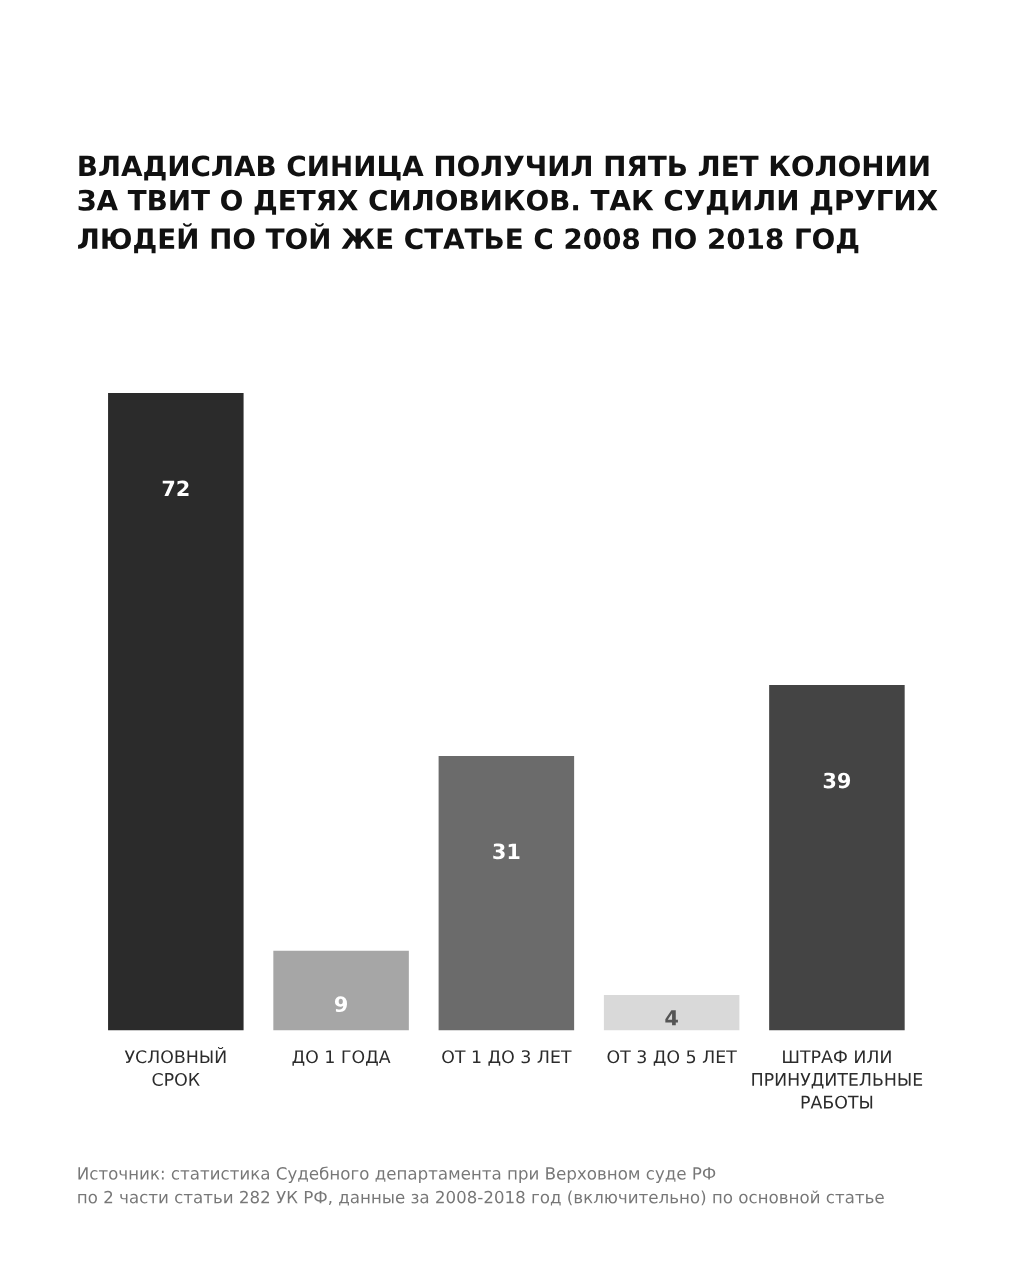 Image resolution: width=1024 pixels, height=1280 pixels. Describe the element at coordinates (837, 1079) in the screenshot. I see `x-tick-label: ШТРАФ ИЛИ ПРИНУДИТЕЛЬНЫЕ РАБОТЫ` at that location.